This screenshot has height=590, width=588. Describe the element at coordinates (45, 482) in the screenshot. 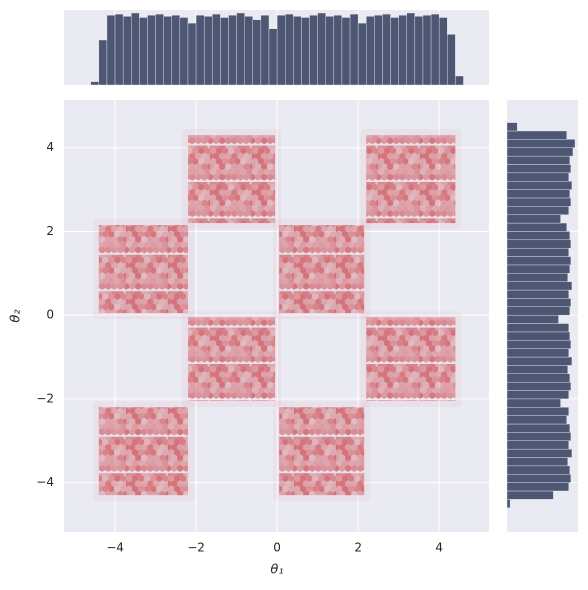

I see `y-tick-label: −4` at that location.